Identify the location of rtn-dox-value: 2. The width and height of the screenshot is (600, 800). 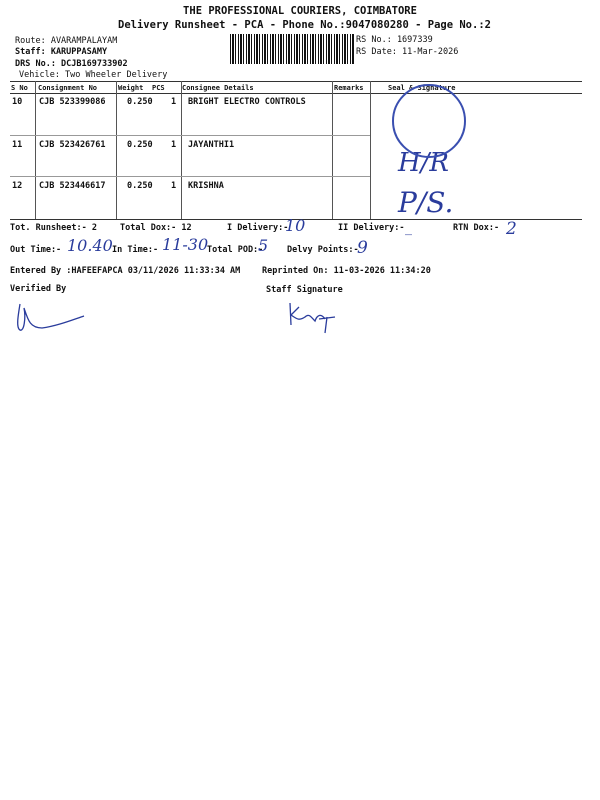
(511, 229).